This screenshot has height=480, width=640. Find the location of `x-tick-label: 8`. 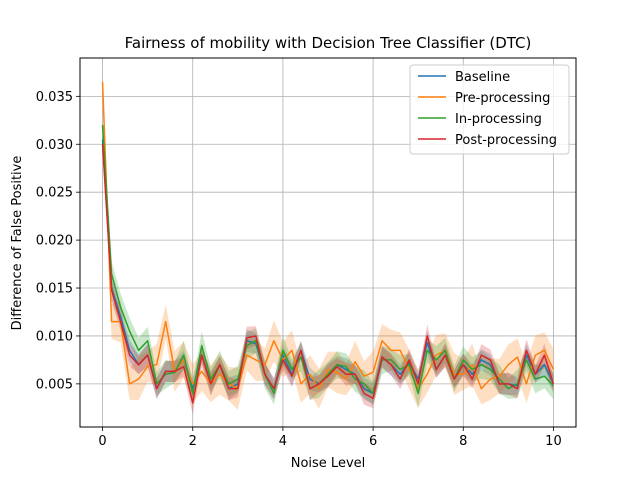

x-tick-label: 8 is located at coordinates (463, 441).